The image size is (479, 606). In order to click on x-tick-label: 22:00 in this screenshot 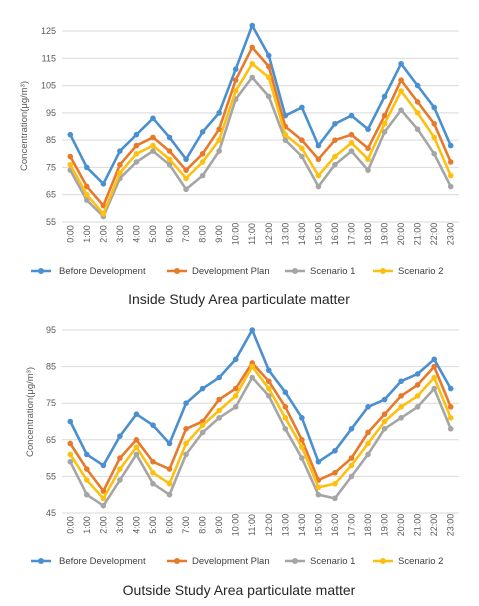, I will do `click(434, 525)`.